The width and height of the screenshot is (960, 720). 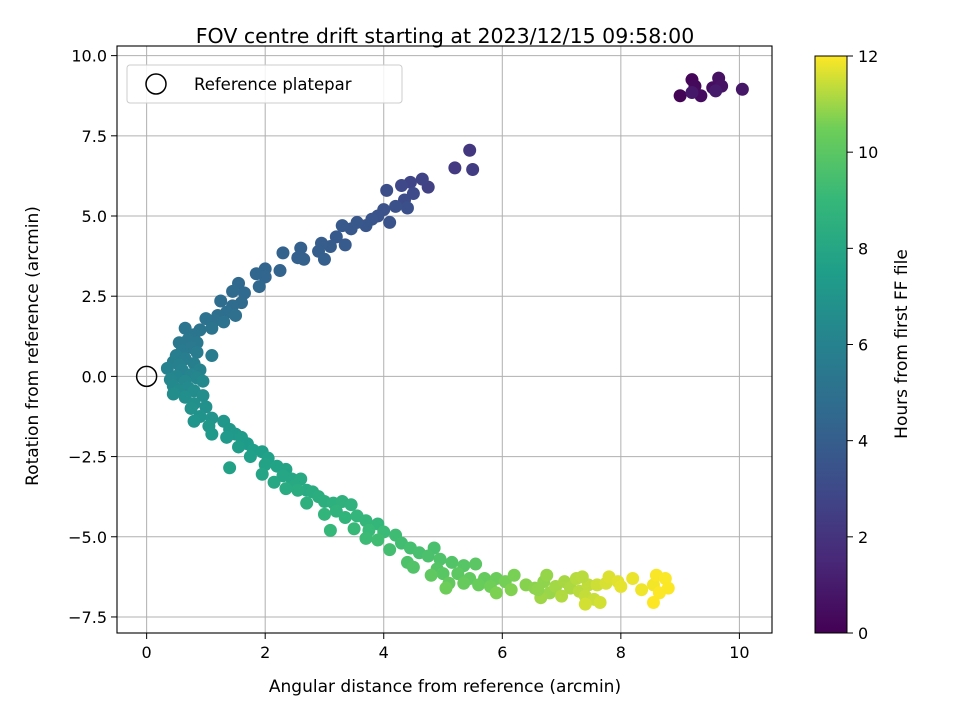 What do you see at coordinates (87, 457) in the screenshot?
I see `y-tick-label: −2.5` at bounding box center [87, 457].